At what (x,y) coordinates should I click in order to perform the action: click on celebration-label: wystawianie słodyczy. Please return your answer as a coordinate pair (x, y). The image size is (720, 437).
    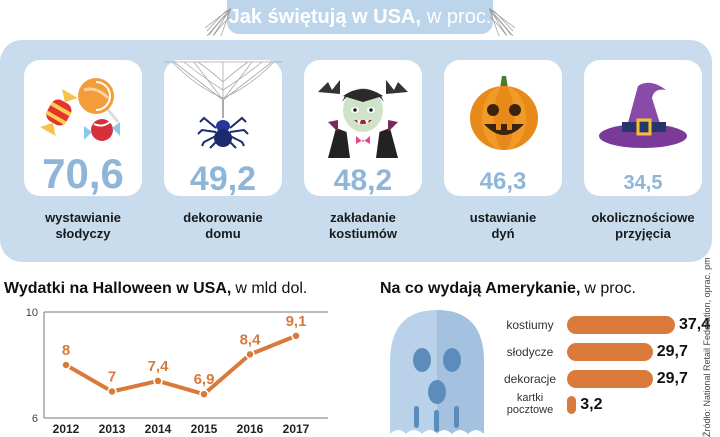
    Looking at the image, I should click on (83, 226).